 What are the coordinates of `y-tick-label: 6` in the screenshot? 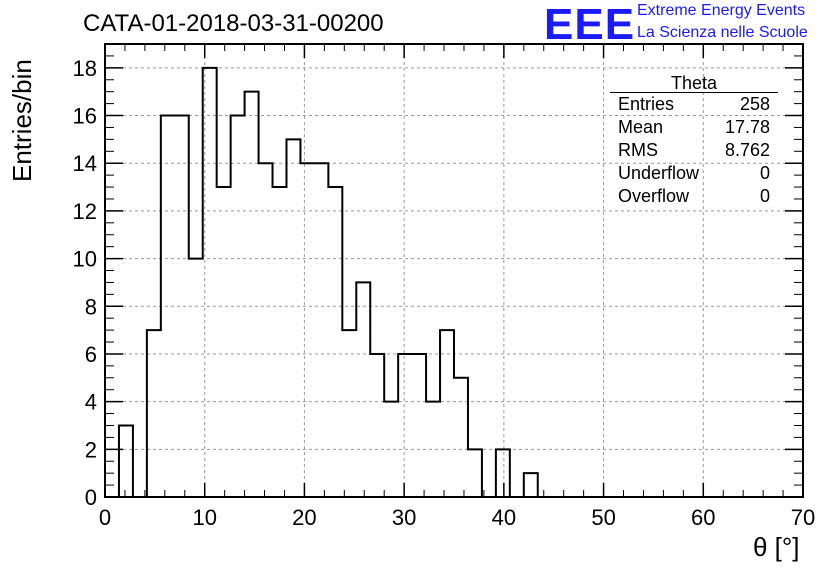 It's located at (91, 354).